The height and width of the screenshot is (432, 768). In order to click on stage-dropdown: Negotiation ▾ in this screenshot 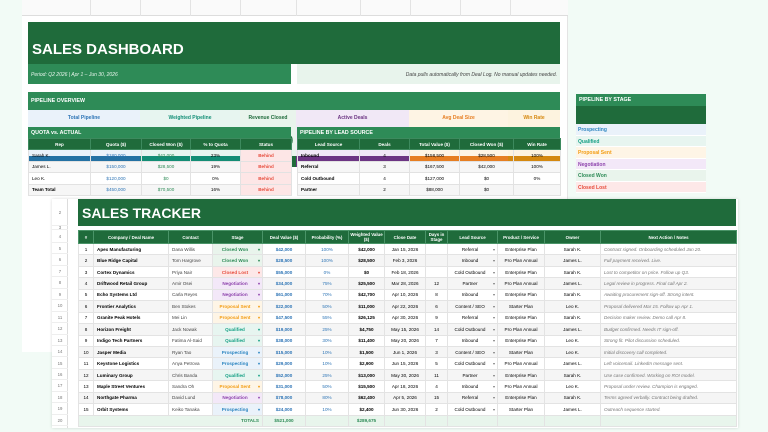, I will do `click(237, 295)`.